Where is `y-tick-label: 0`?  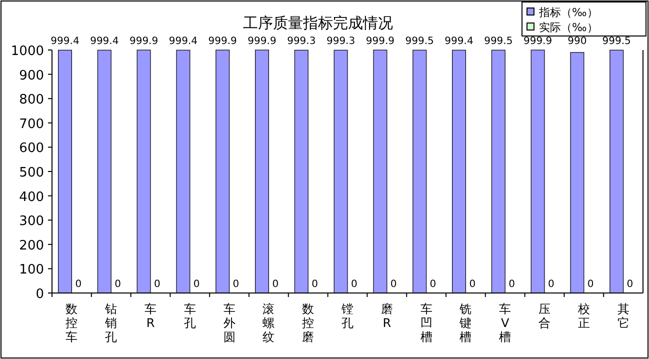 y-tick-label: 0 is located at coordinates (40, 294).